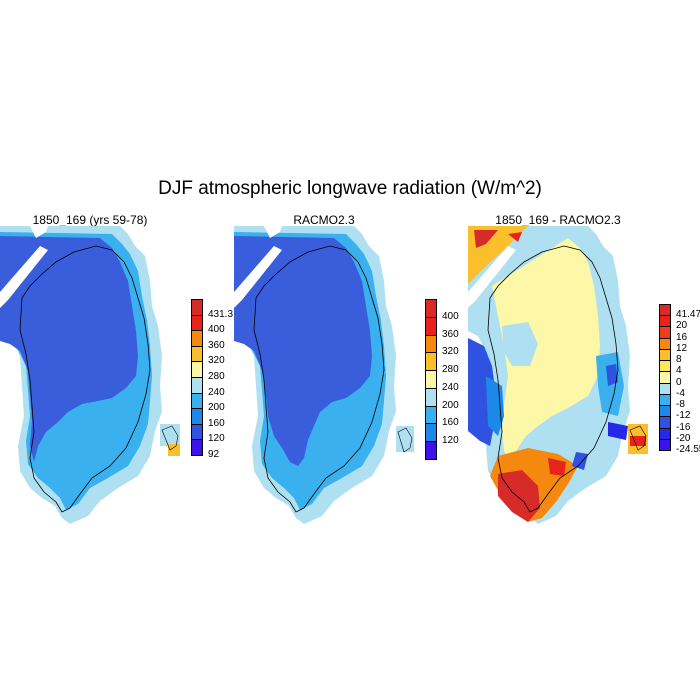 The height and width of the screenshot is (700, 700). I want to click on panel-1-title: 1850_169 (yrs 59-78), so click(90, 220).